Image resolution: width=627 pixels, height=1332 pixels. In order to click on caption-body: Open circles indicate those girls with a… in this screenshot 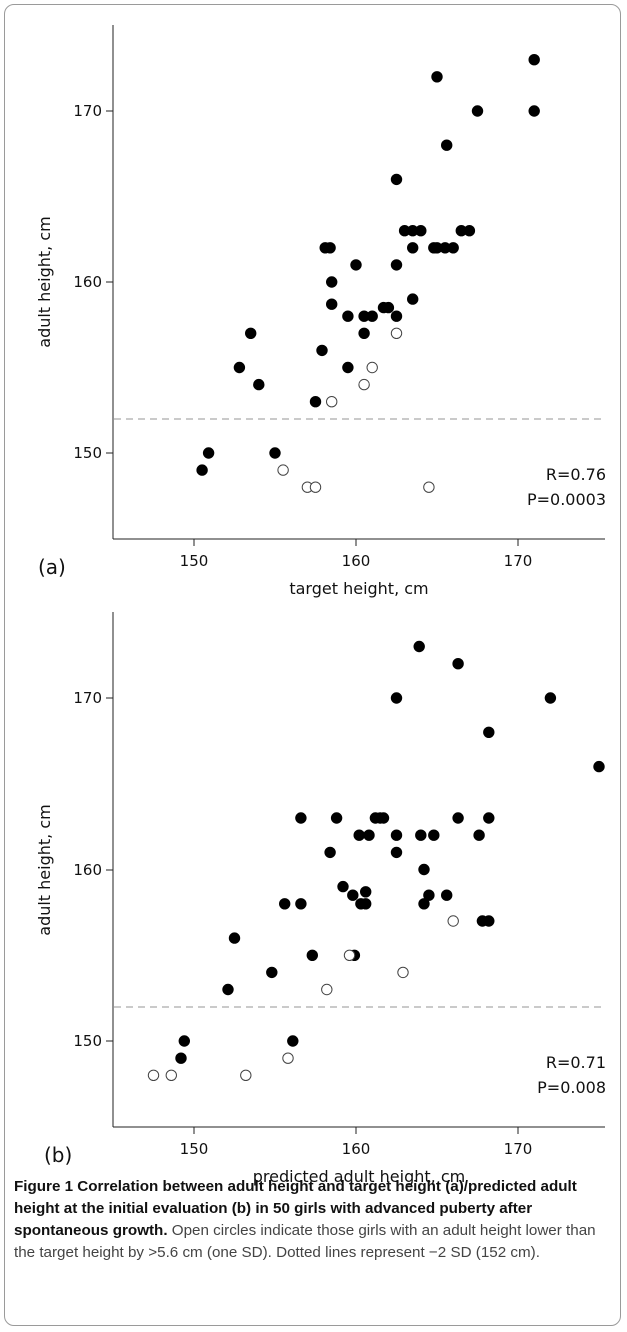, I will do `click(305, 1241)`.